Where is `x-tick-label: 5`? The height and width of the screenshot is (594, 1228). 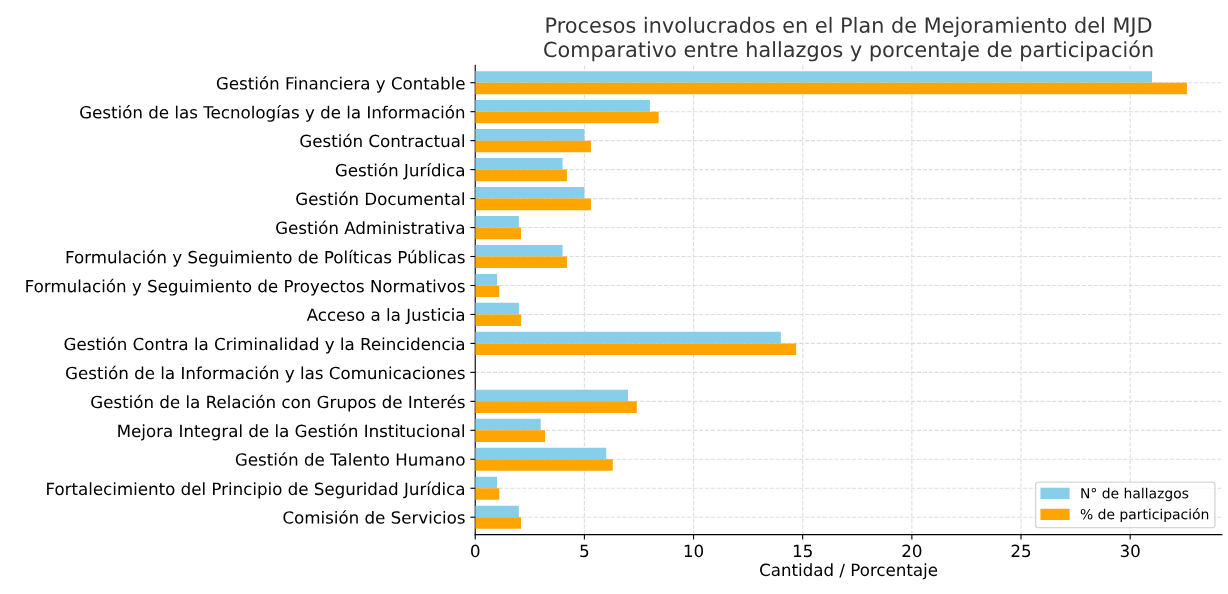
x-tick-label: 5 is located at coordinates (584, 551).